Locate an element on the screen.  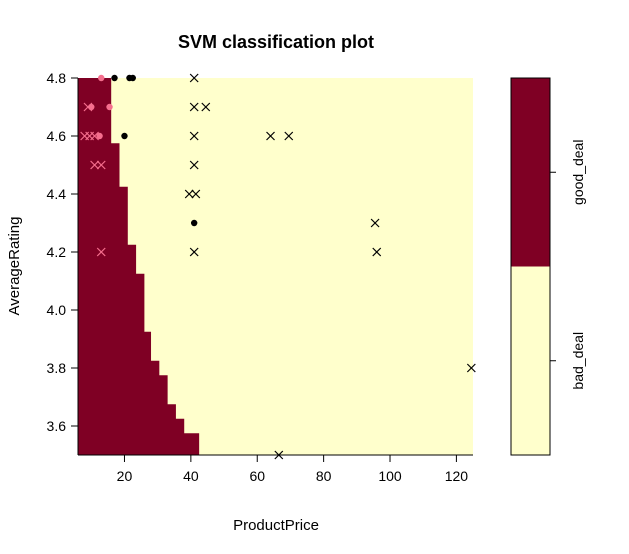
legend-frame is located at coordinates (530, 266).